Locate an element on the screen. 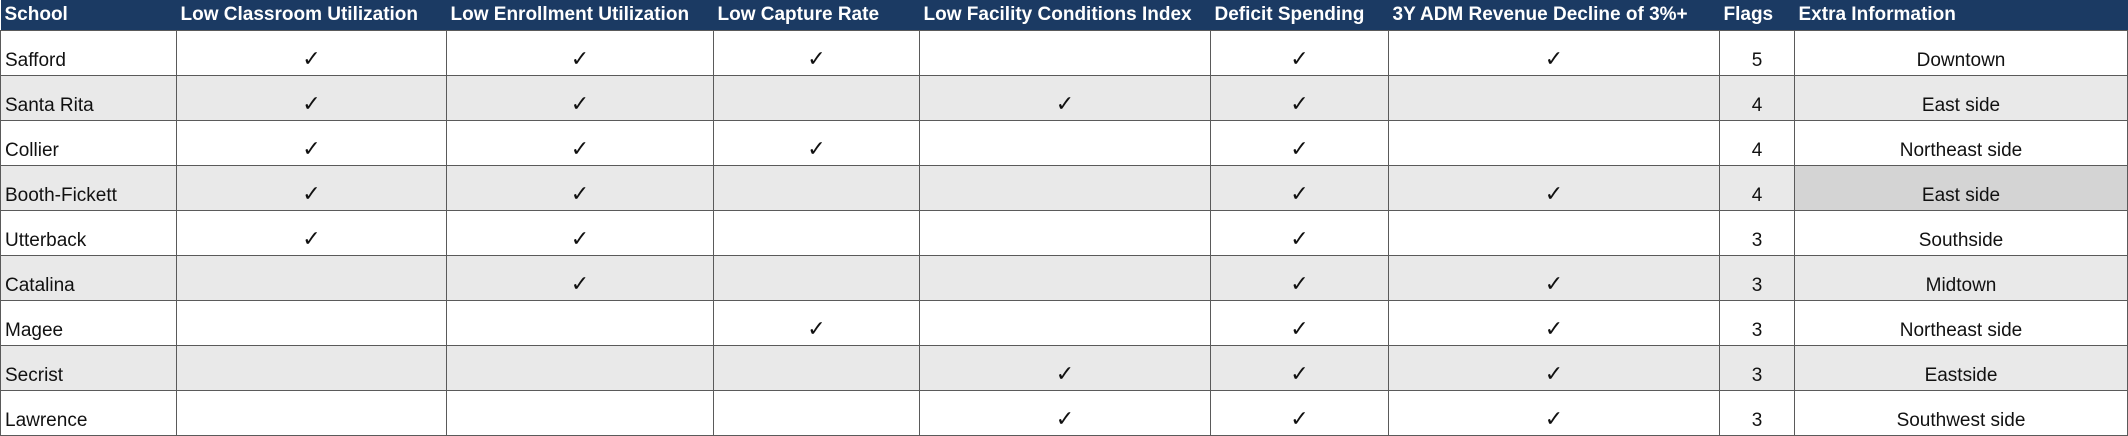  school-name-cell: Secrist is located at coordinates (88, 367).